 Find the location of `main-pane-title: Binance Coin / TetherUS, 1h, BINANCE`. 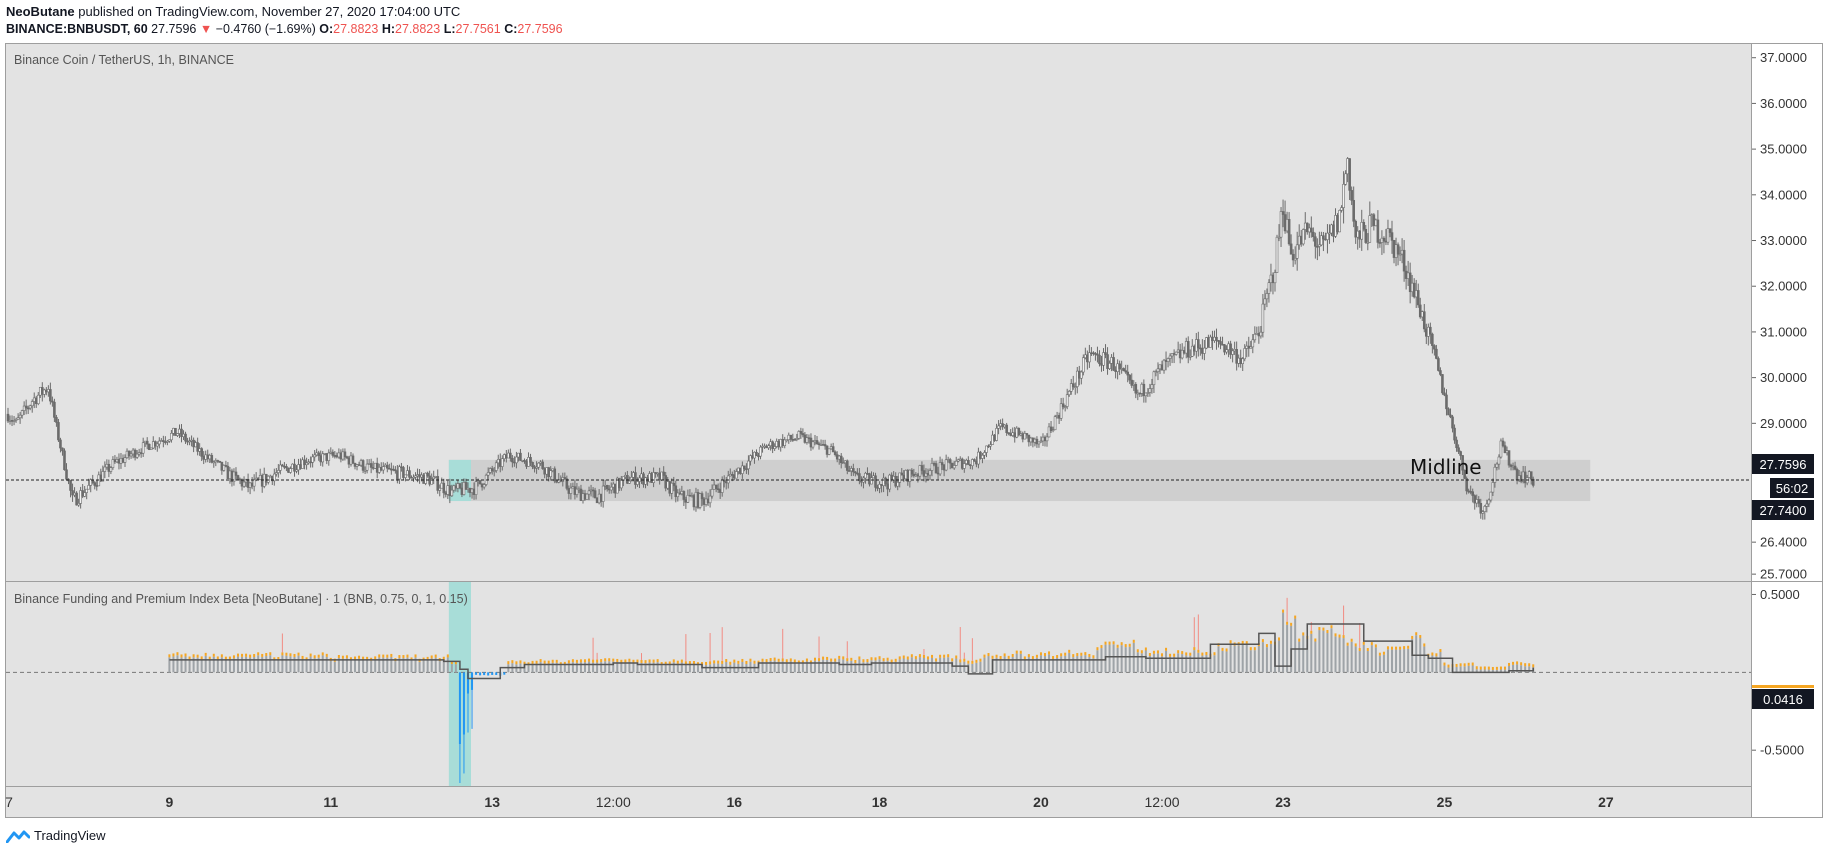

main-pane-title: Binance Coin / TetherUS, 1h, BINANCE is located at coordinates (124, 60).